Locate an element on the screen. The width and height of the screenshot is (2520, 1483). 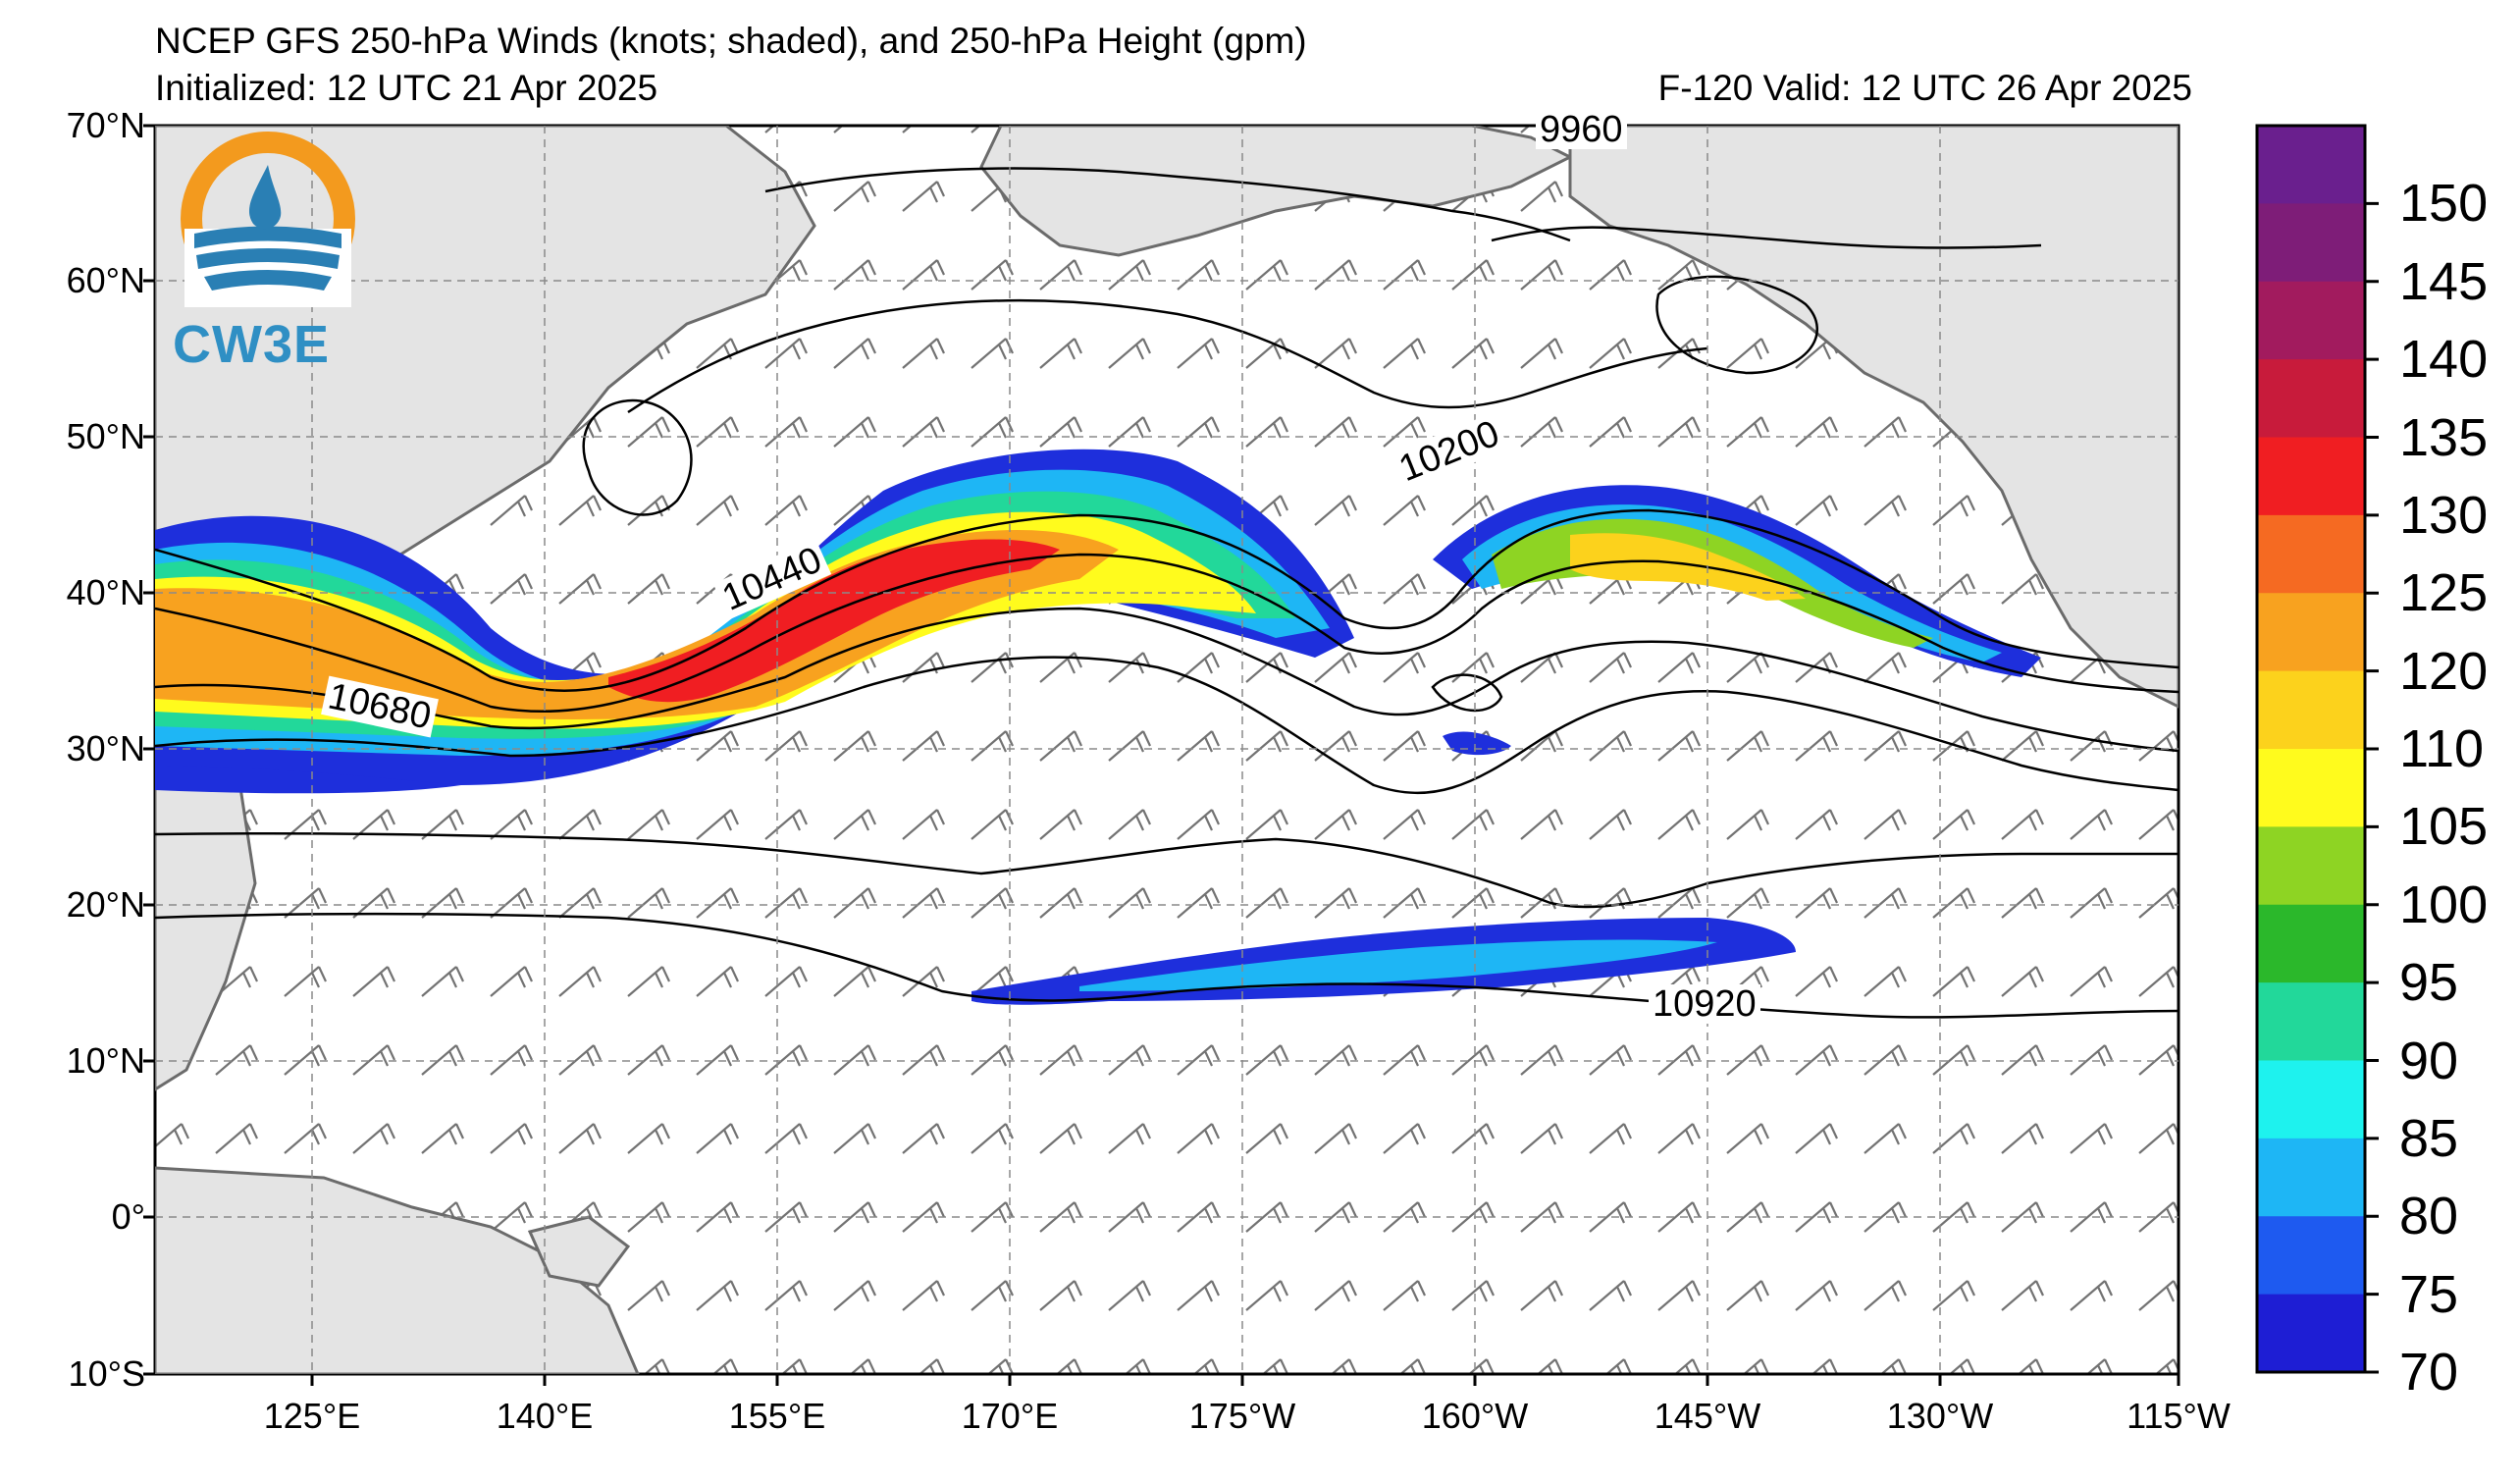
colorbar is located at coordinates (2311, 750).